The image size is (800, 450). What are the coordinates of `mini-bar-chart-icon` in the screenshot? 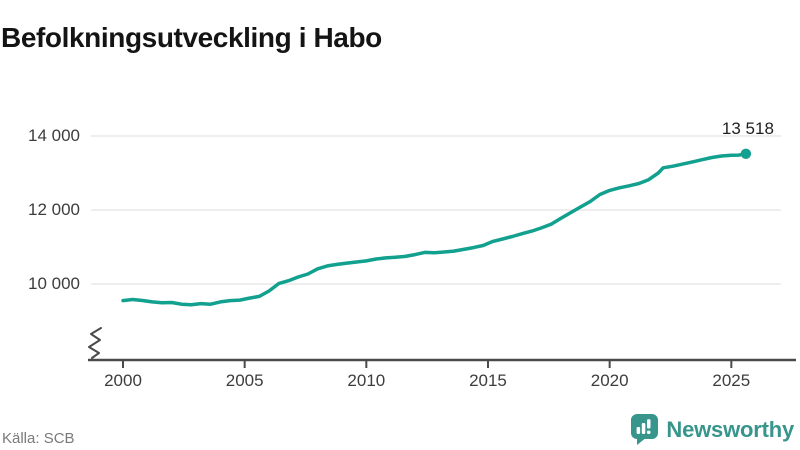 It's located at (644, 426).